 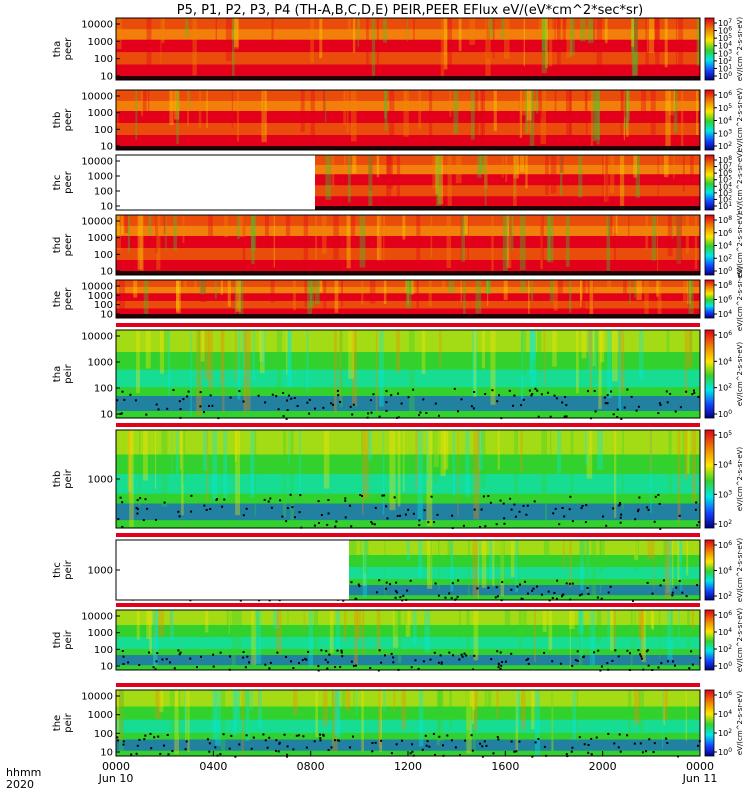 I want to click on panel-frame, so click(x=408, y=182).